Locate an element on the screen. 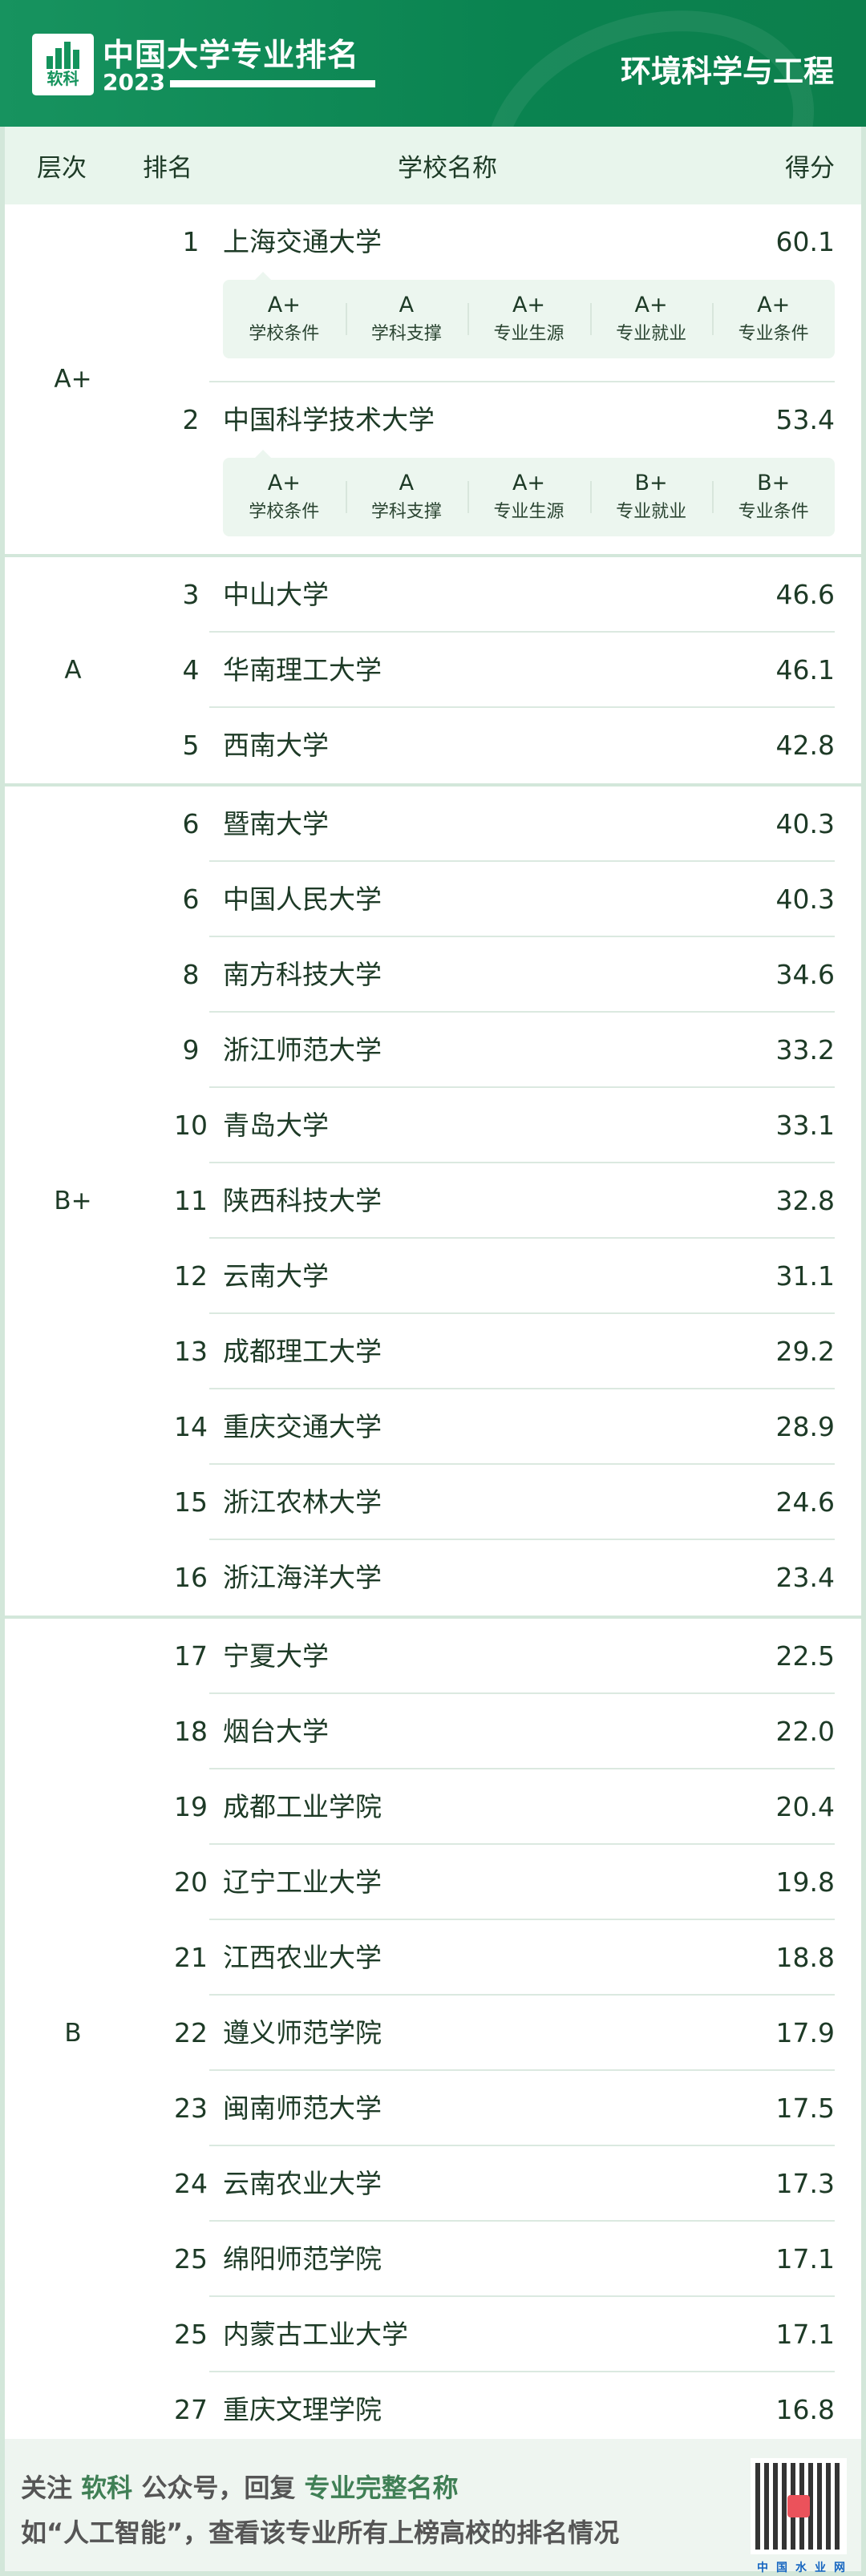 The width and height of the screenshot is (866, 2576). score: 17.9 is located at coordinates (805, 2032).